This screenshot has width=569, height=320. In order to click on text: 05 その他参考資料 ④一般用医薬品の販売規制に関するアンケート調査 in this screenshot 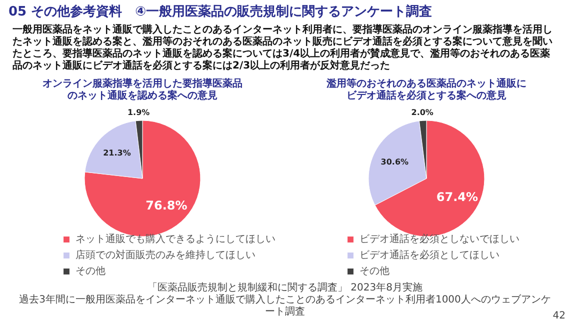, I will do `click(220, 12)`.